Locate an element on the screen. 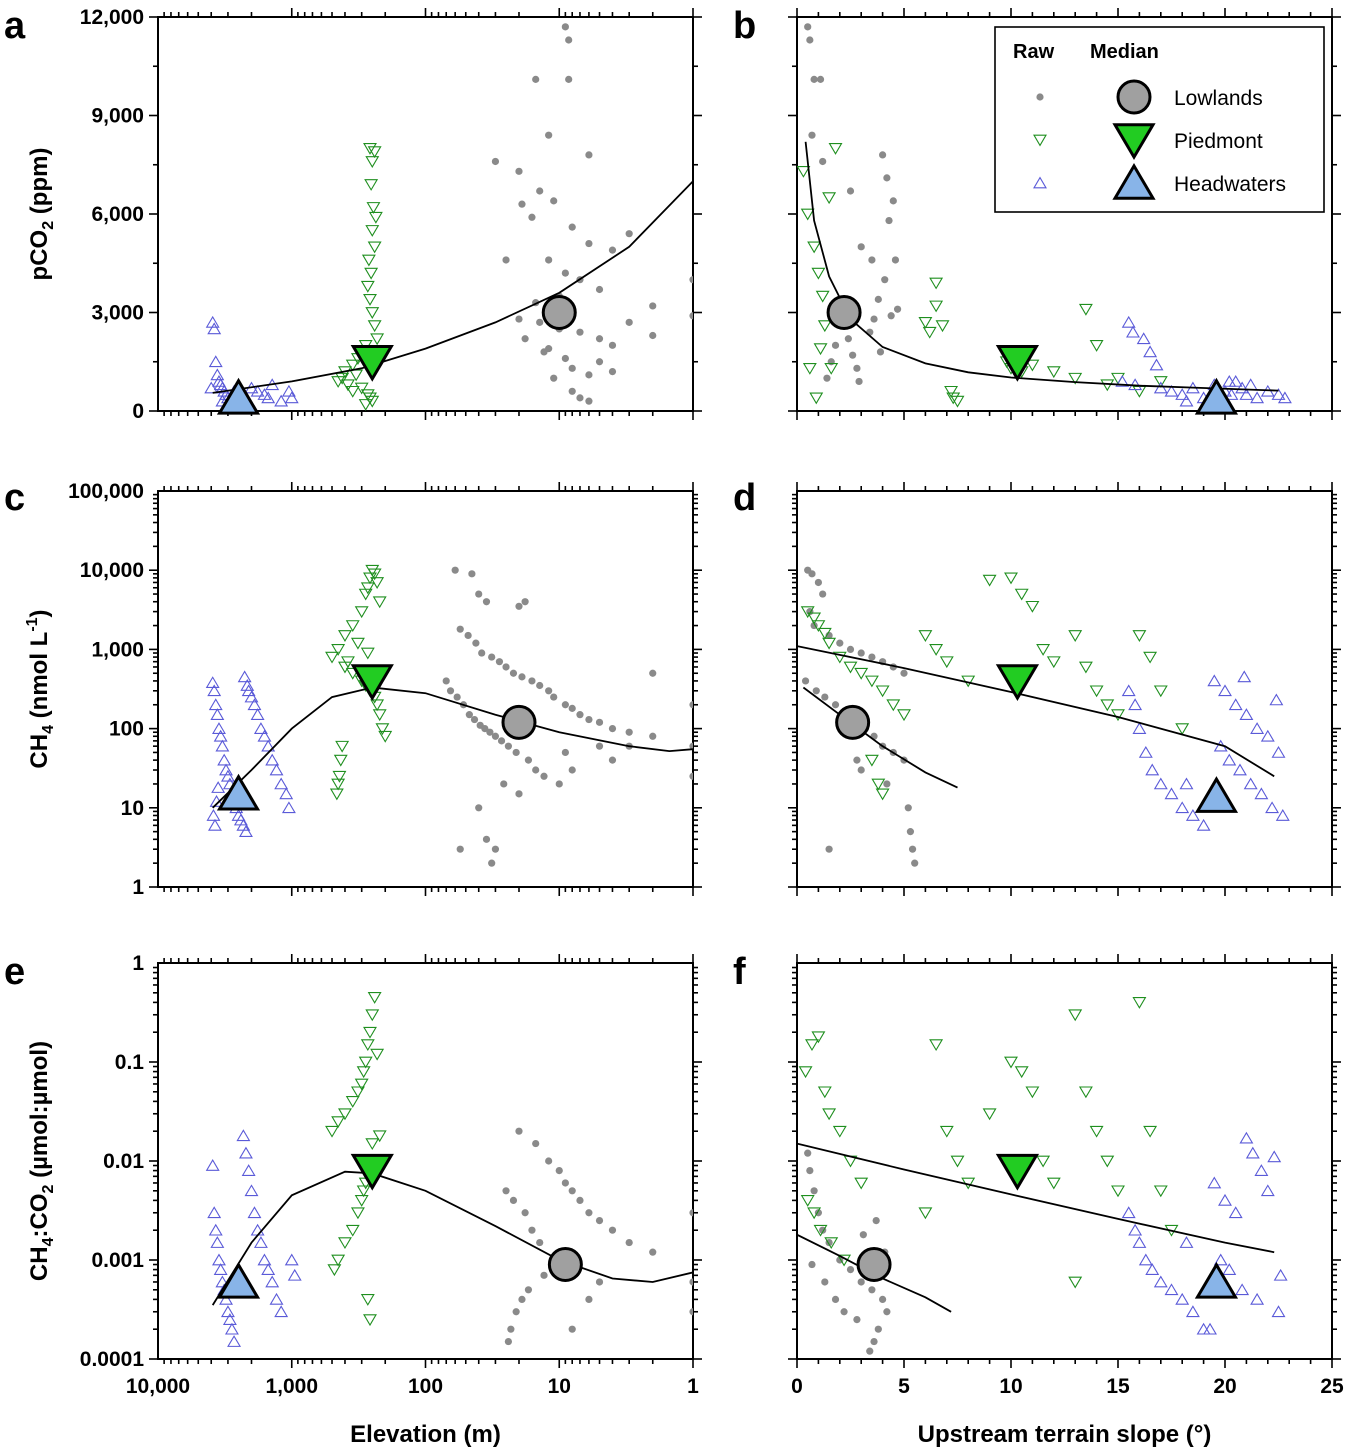 The image size is (1347, 1451). panel-letter: e is located at coordinates (14, 972).